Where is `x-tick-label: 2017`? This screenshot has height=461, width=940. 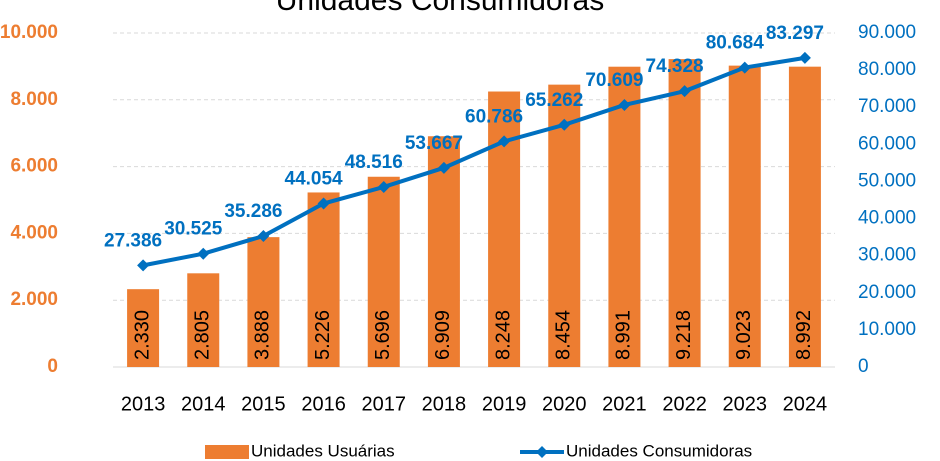 x-tick-label: 2017 is located at coordinates (384, 404).